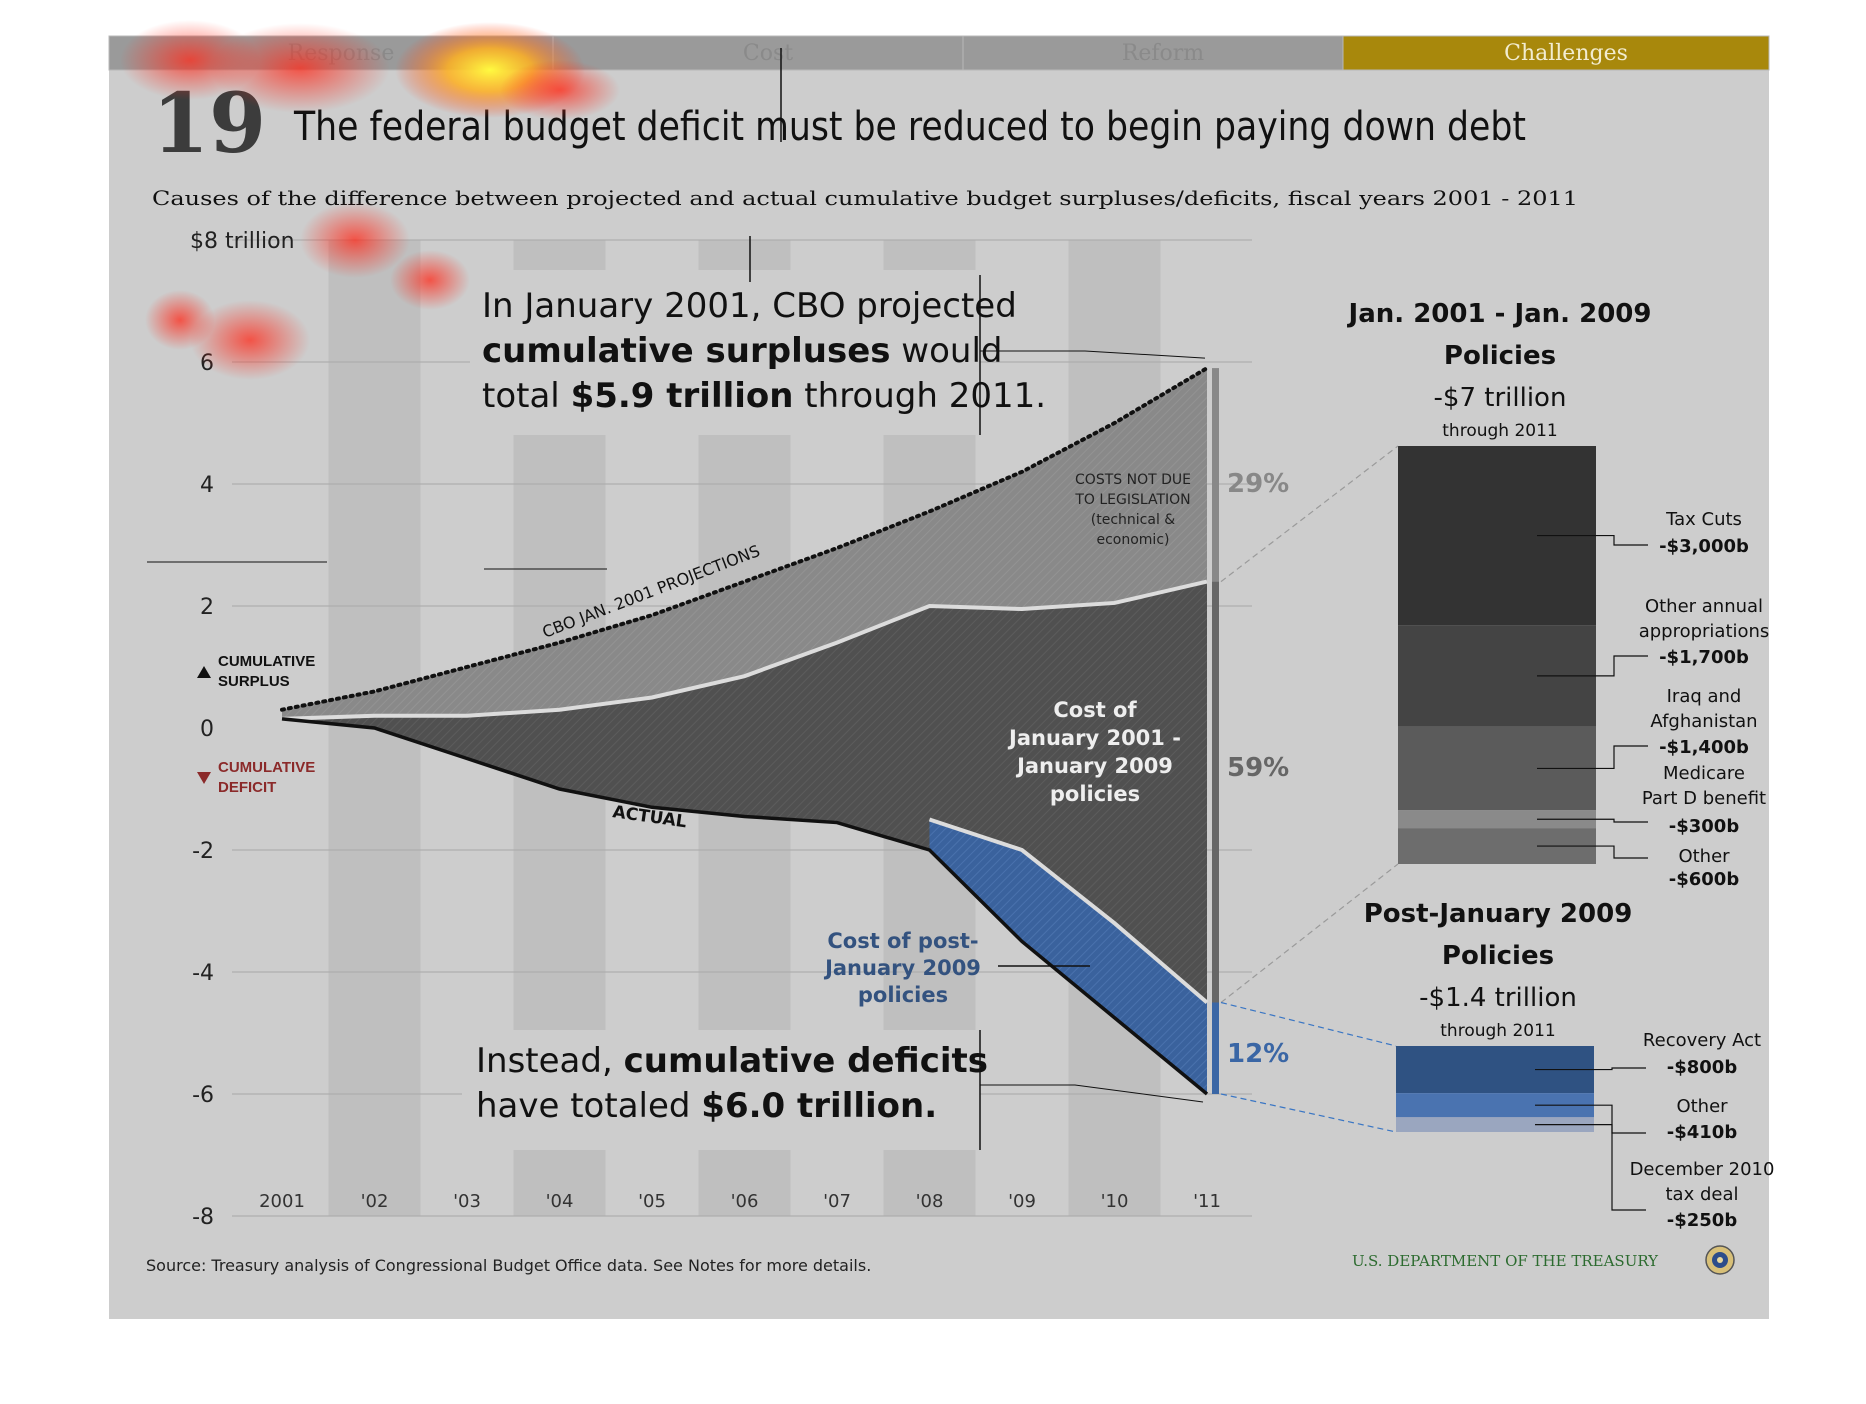 This screenshot has width=1866, height=1404. I want to click on line-cbo-projection, so click(744, 539).